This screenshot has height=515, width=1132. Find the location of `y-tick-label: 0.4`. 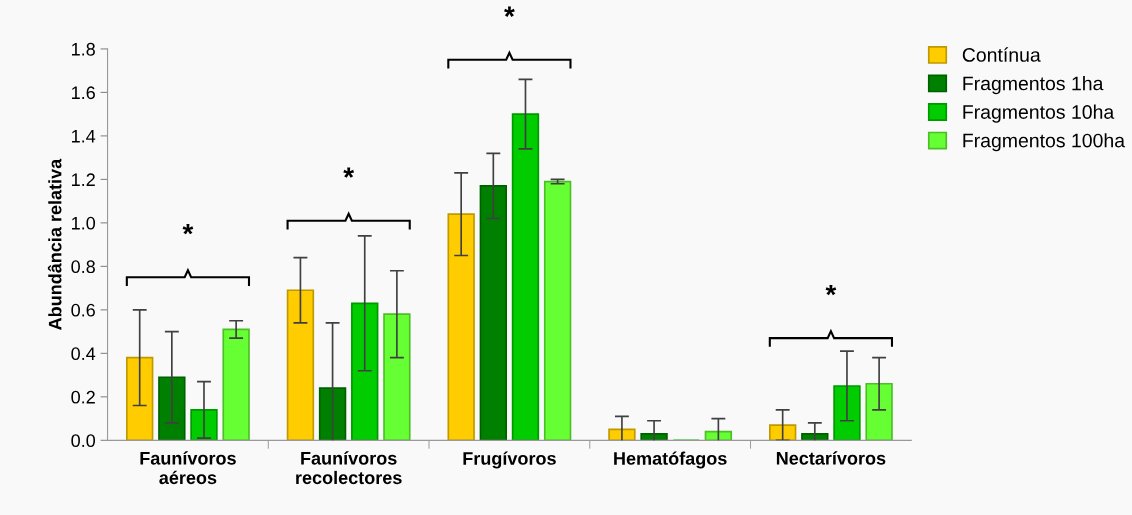

y-tick-label: 0.4 is located at coordinates (83, 354).